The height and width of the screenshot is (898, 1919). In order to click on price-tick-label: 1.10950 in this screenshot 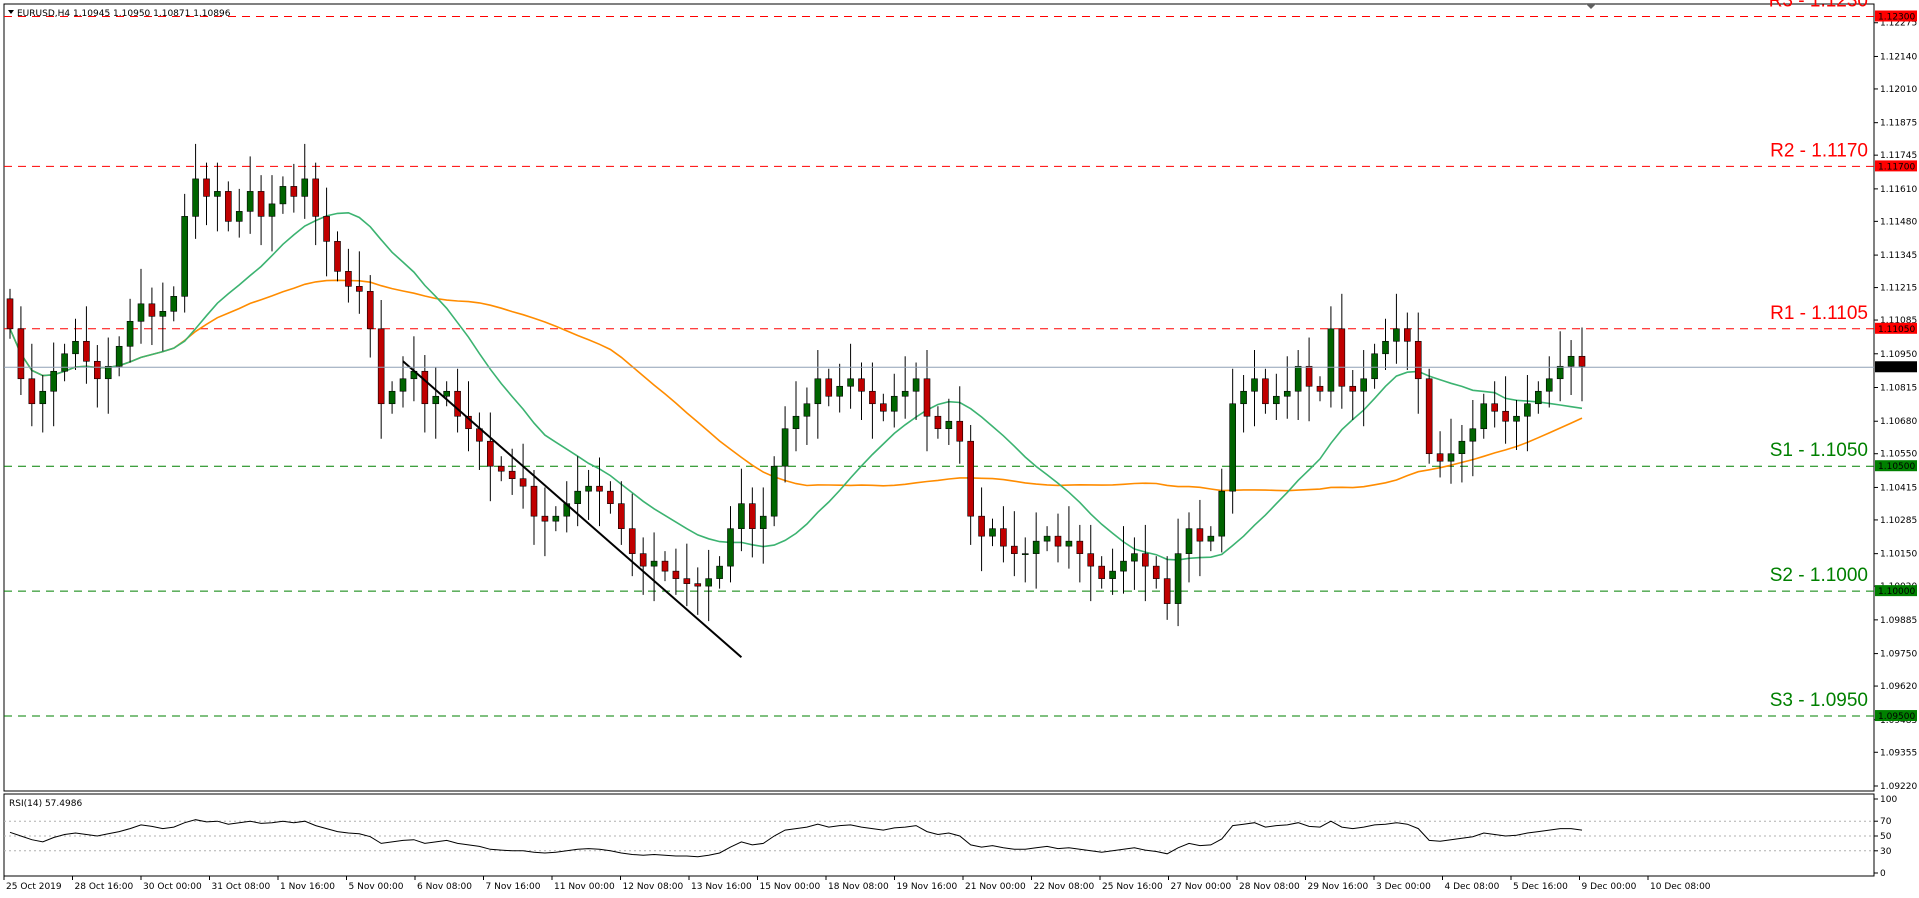, I will do `click(1898, 355)`.